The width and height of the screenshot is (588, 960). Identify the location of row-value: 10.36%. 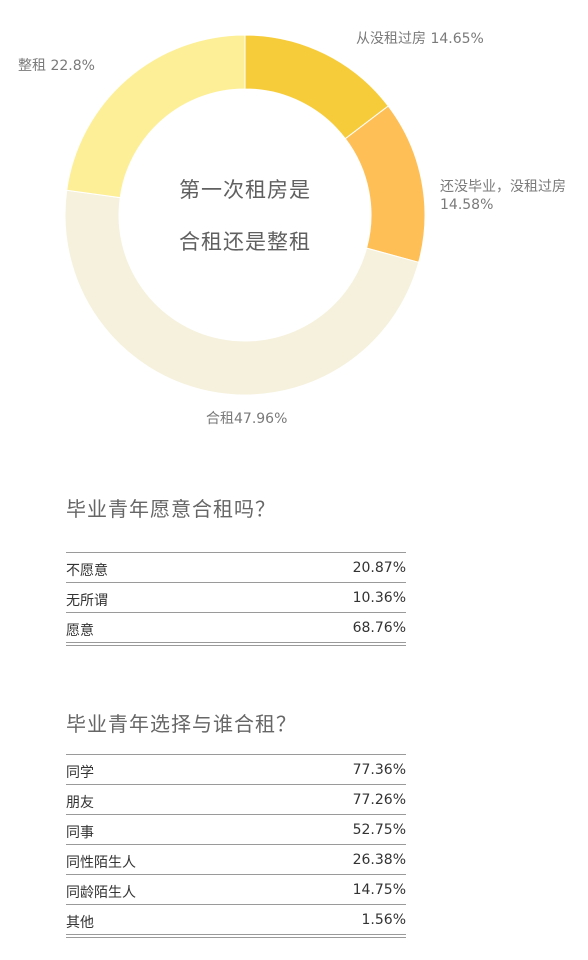
(379, 598).